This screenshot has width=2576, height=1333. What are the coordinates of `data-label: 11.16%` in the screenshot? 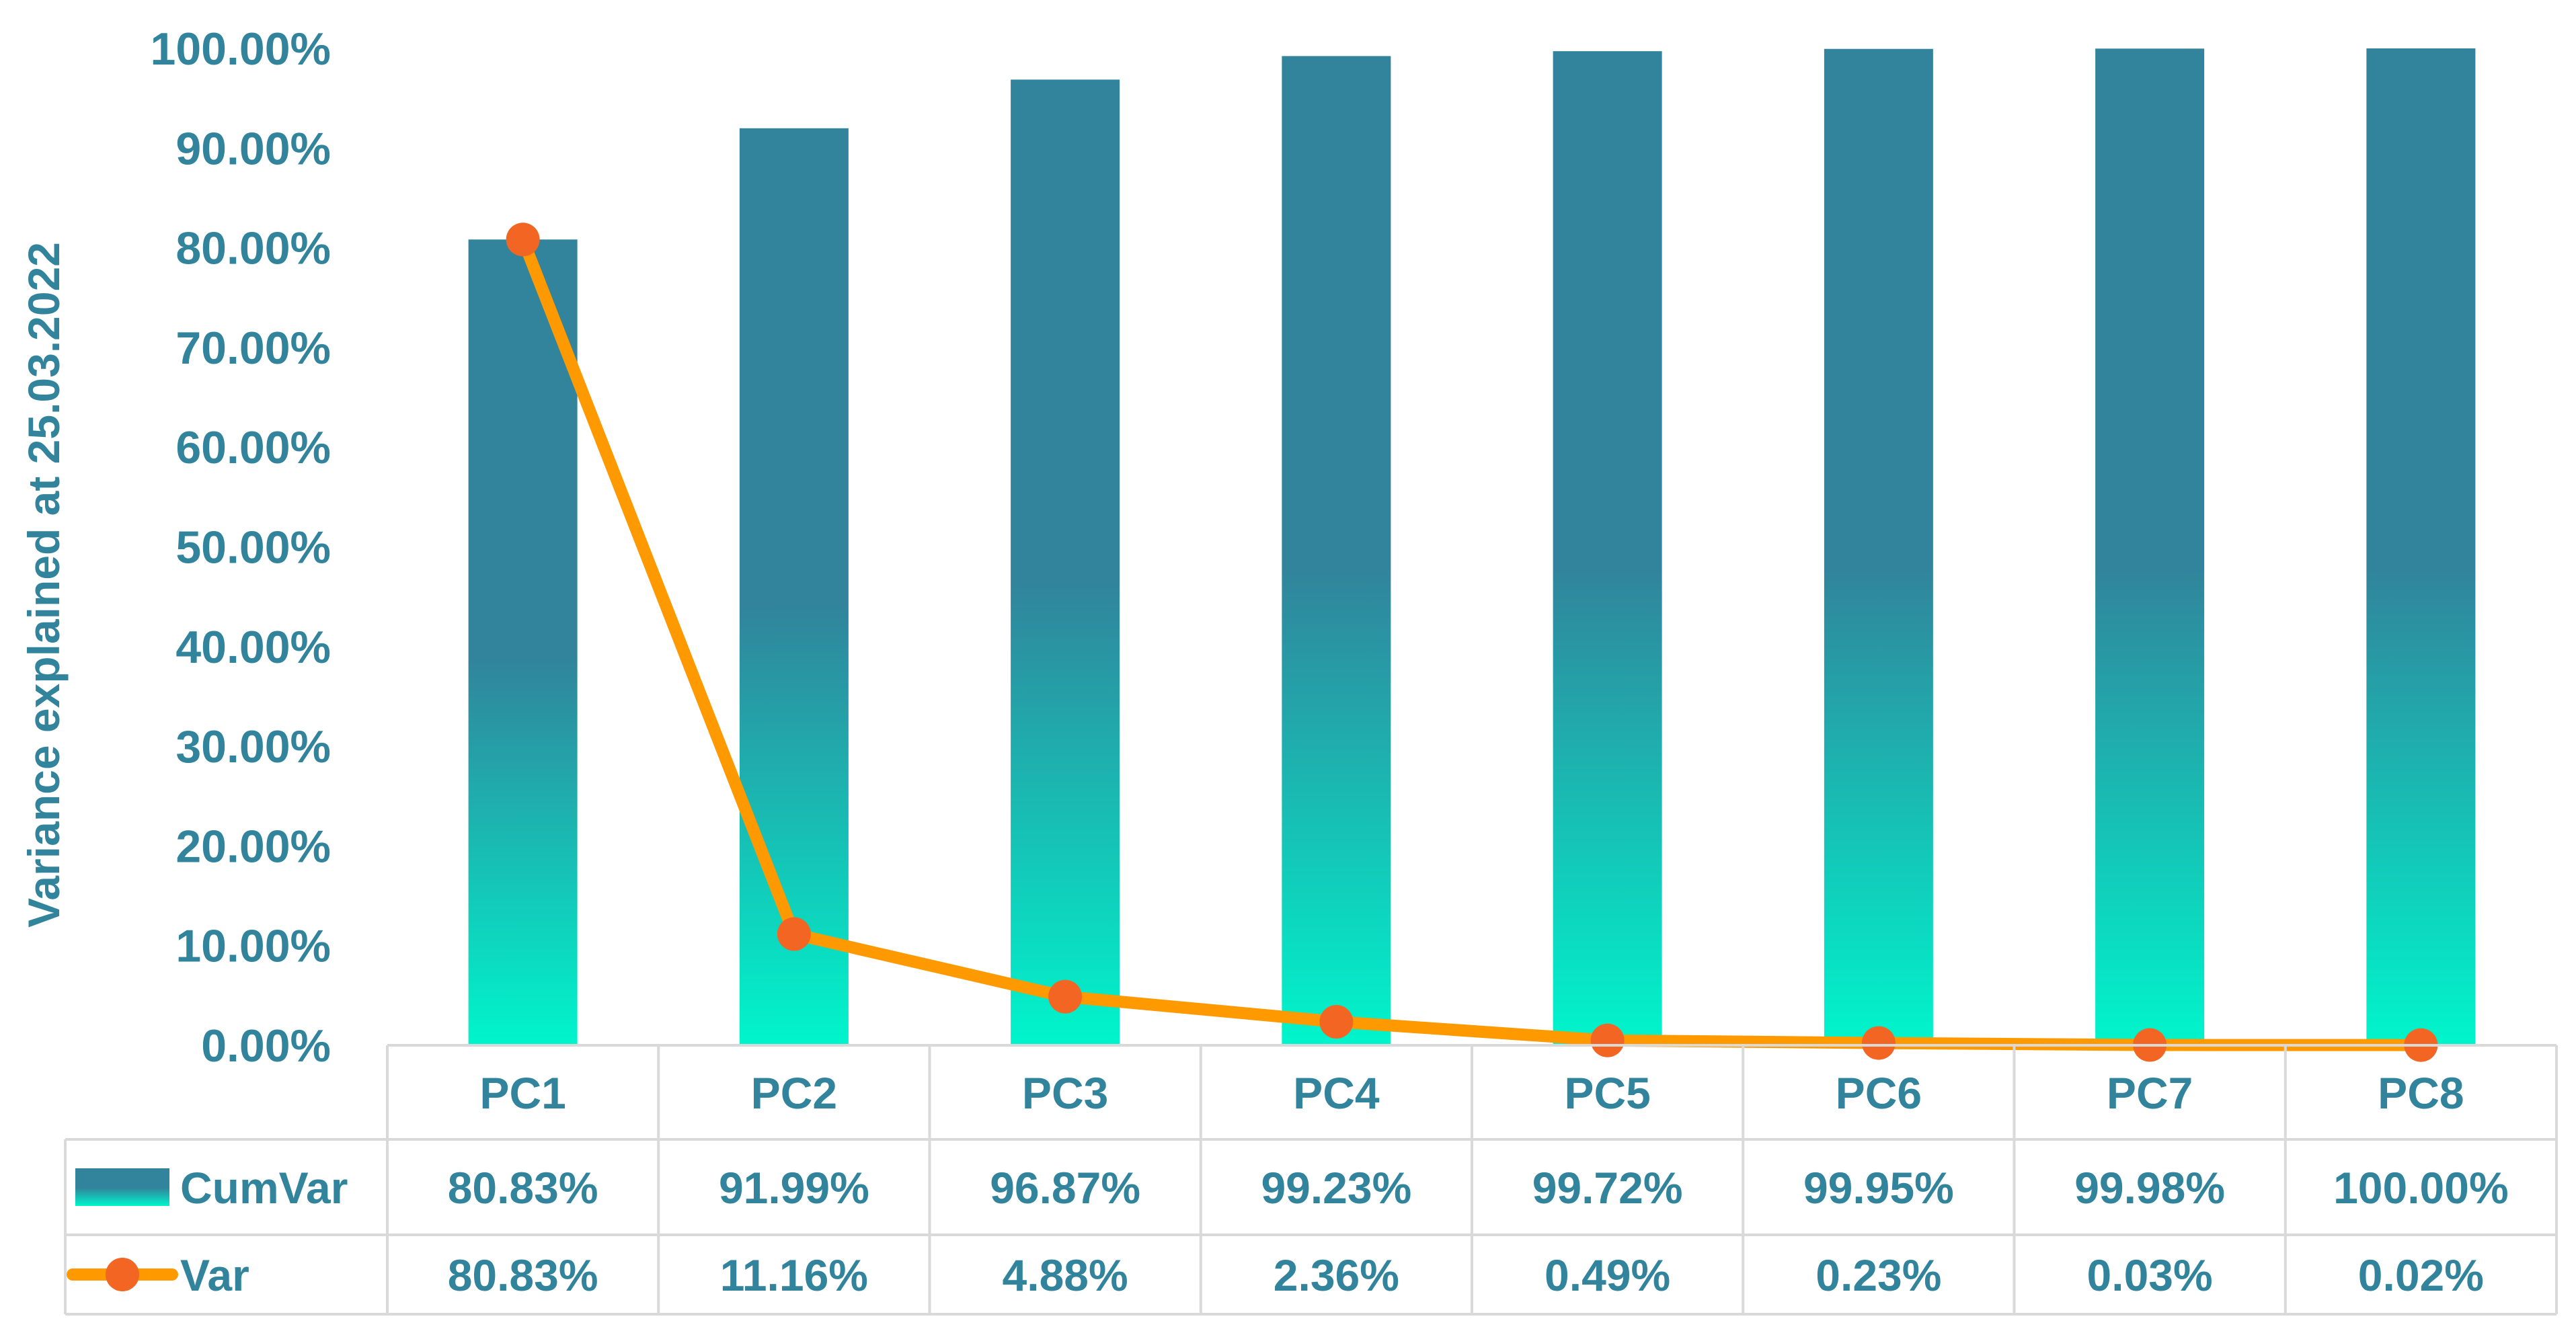 It's located at (794, 1275).